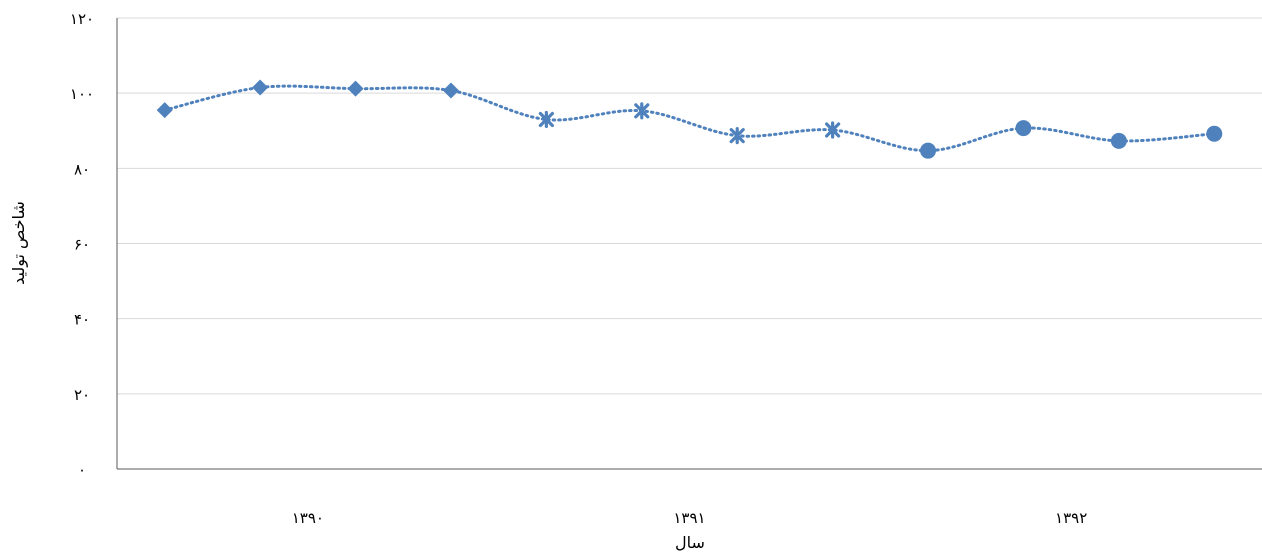 This screenshot has height=555, width=1262. I want to click on y-tick-label: ۱۲۰, so click(82, 19).